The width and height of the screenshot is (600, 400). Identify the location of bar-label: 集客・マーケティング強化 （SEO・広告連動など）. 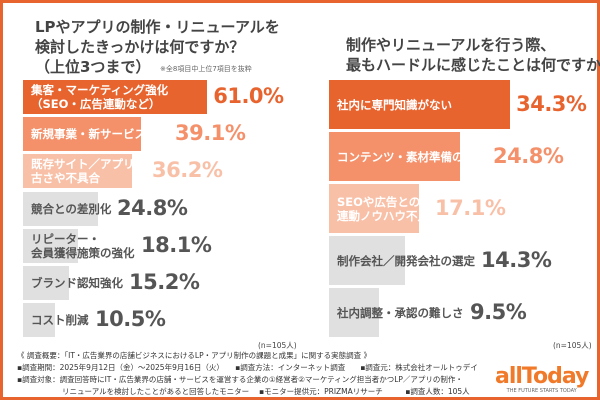
(100, 97).